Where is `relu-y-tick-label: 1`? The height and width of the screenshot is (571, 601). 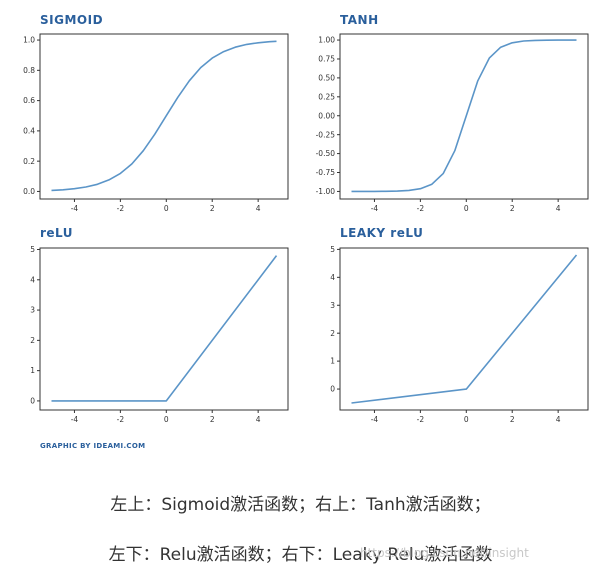
relu-y-tick-label: 1 is located at coordinates (32, 370).